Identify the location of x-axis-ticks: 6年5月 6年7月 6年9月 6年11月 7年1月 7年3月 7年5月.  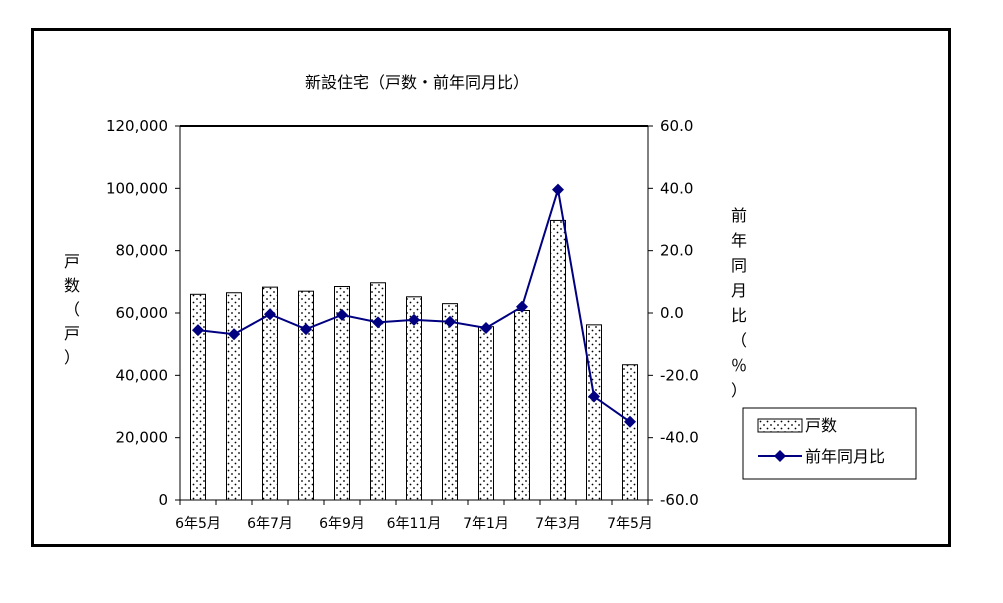
(414, 516).